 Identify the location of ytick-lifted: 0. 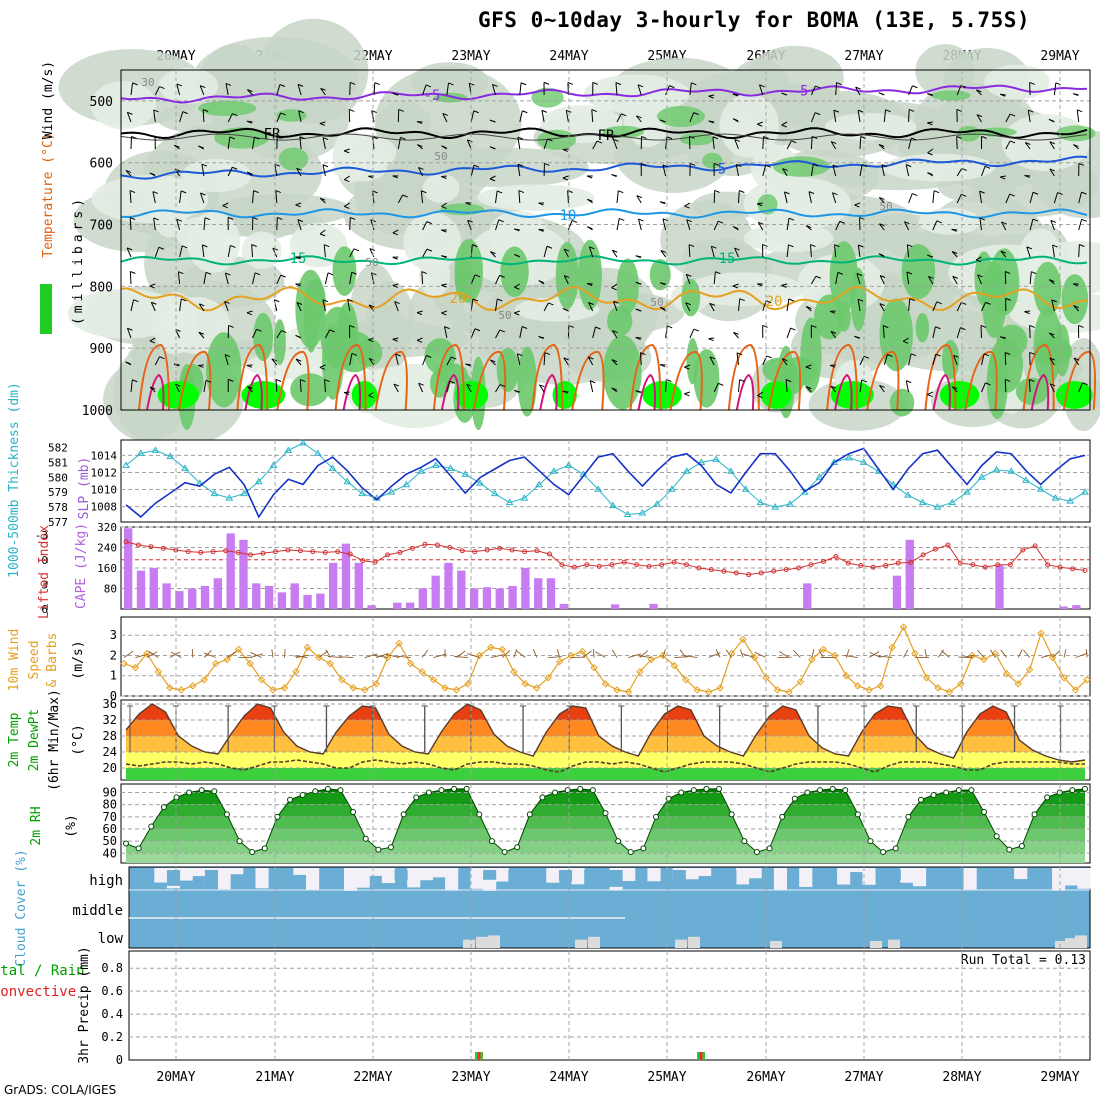
(44, 560).